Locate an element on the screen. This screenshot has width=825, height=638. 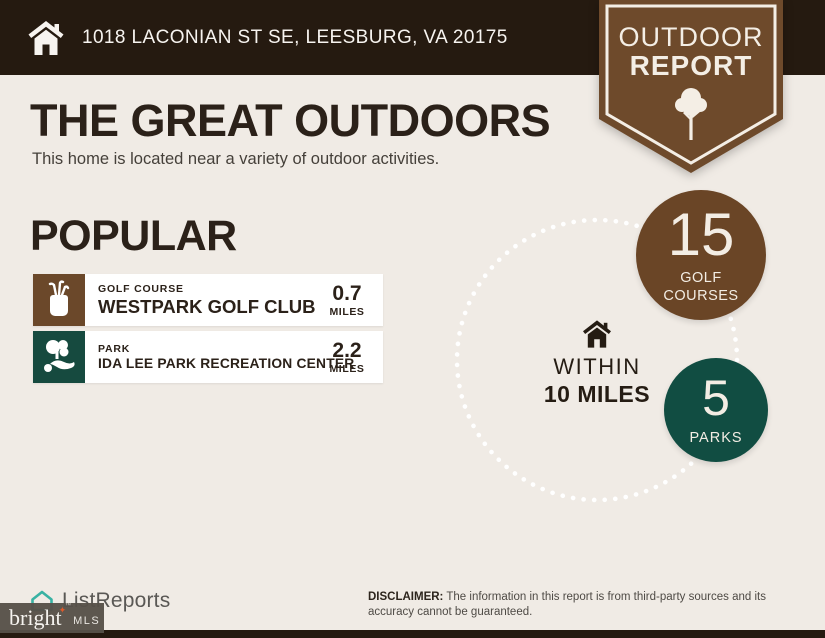
stat-value: 5 is located at coordinates (716, 397).